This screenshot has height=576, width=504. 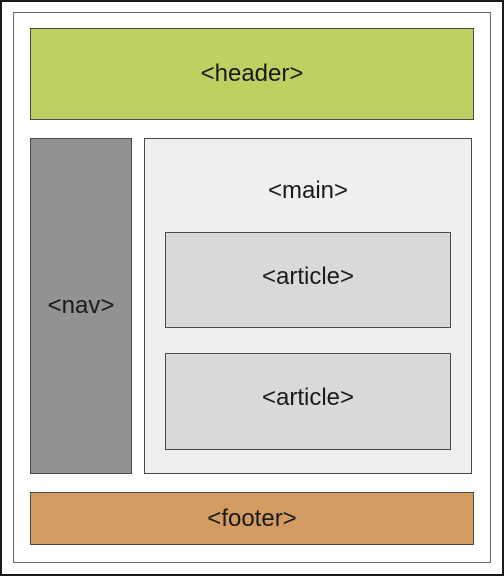 I want to click on header-label: <header>, so click(x=252, y=73).